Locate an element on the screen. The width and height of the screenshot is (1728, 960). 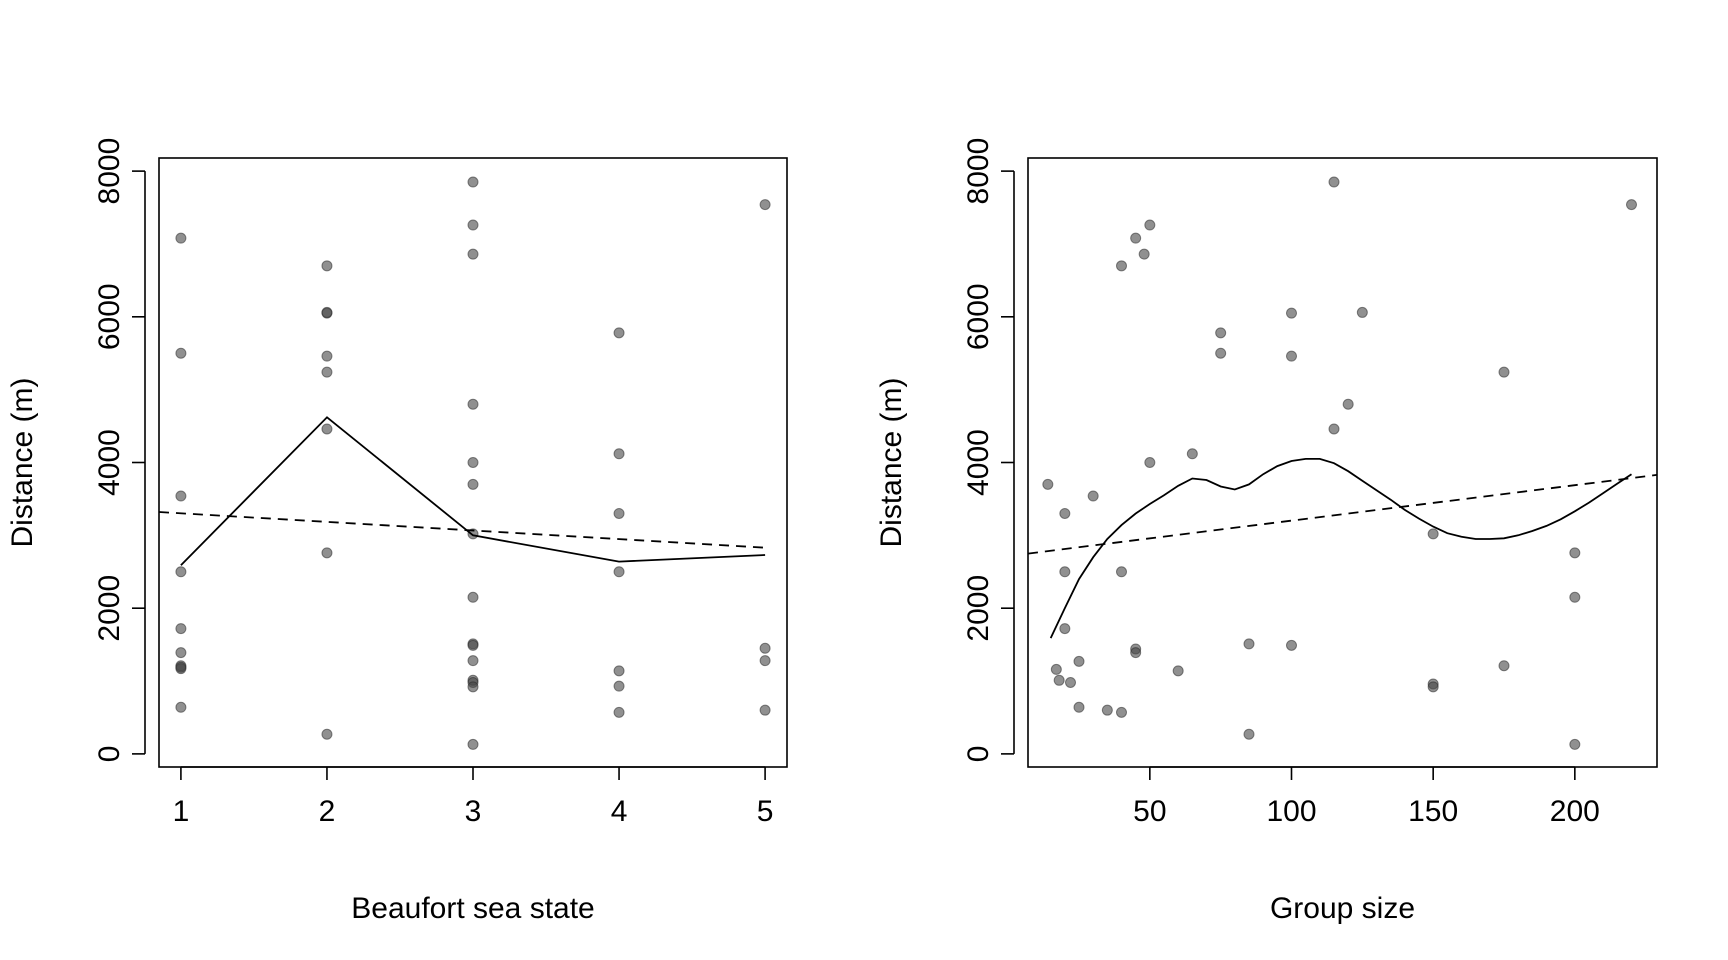
sea-state-y-tick-label: 8000 is located at coordinates (109, 171).